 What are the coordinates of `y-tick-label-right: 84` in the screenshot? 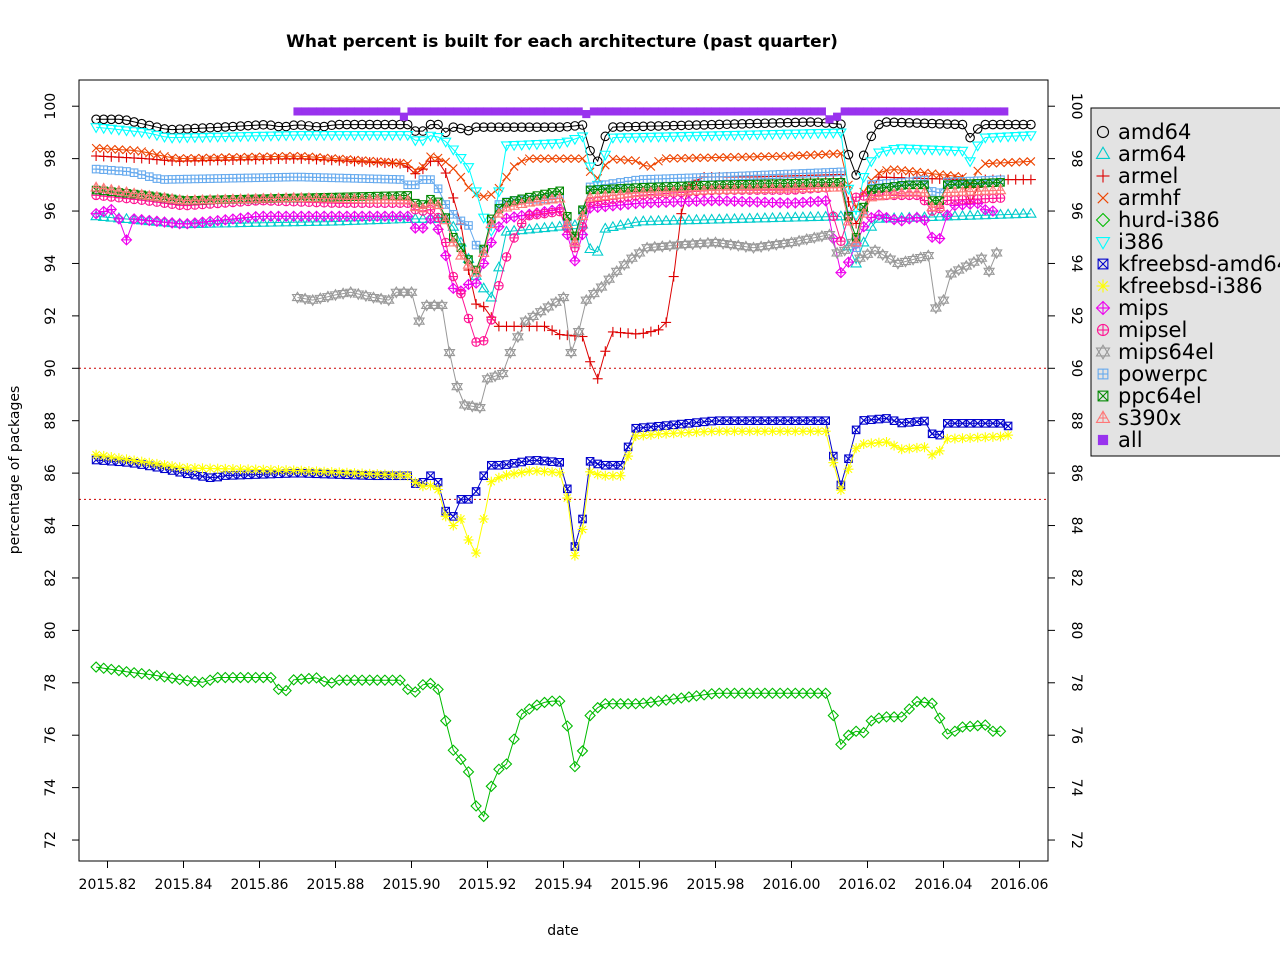 It's located at (1076, 526).